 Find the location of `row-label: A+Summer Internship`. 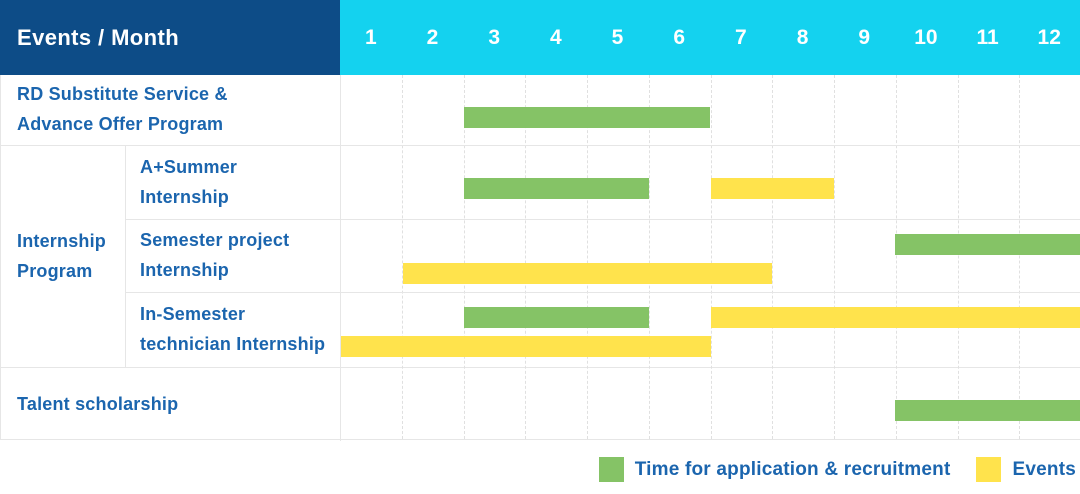

row-label: A+Summer Internship is located at coordinates (233, 182).